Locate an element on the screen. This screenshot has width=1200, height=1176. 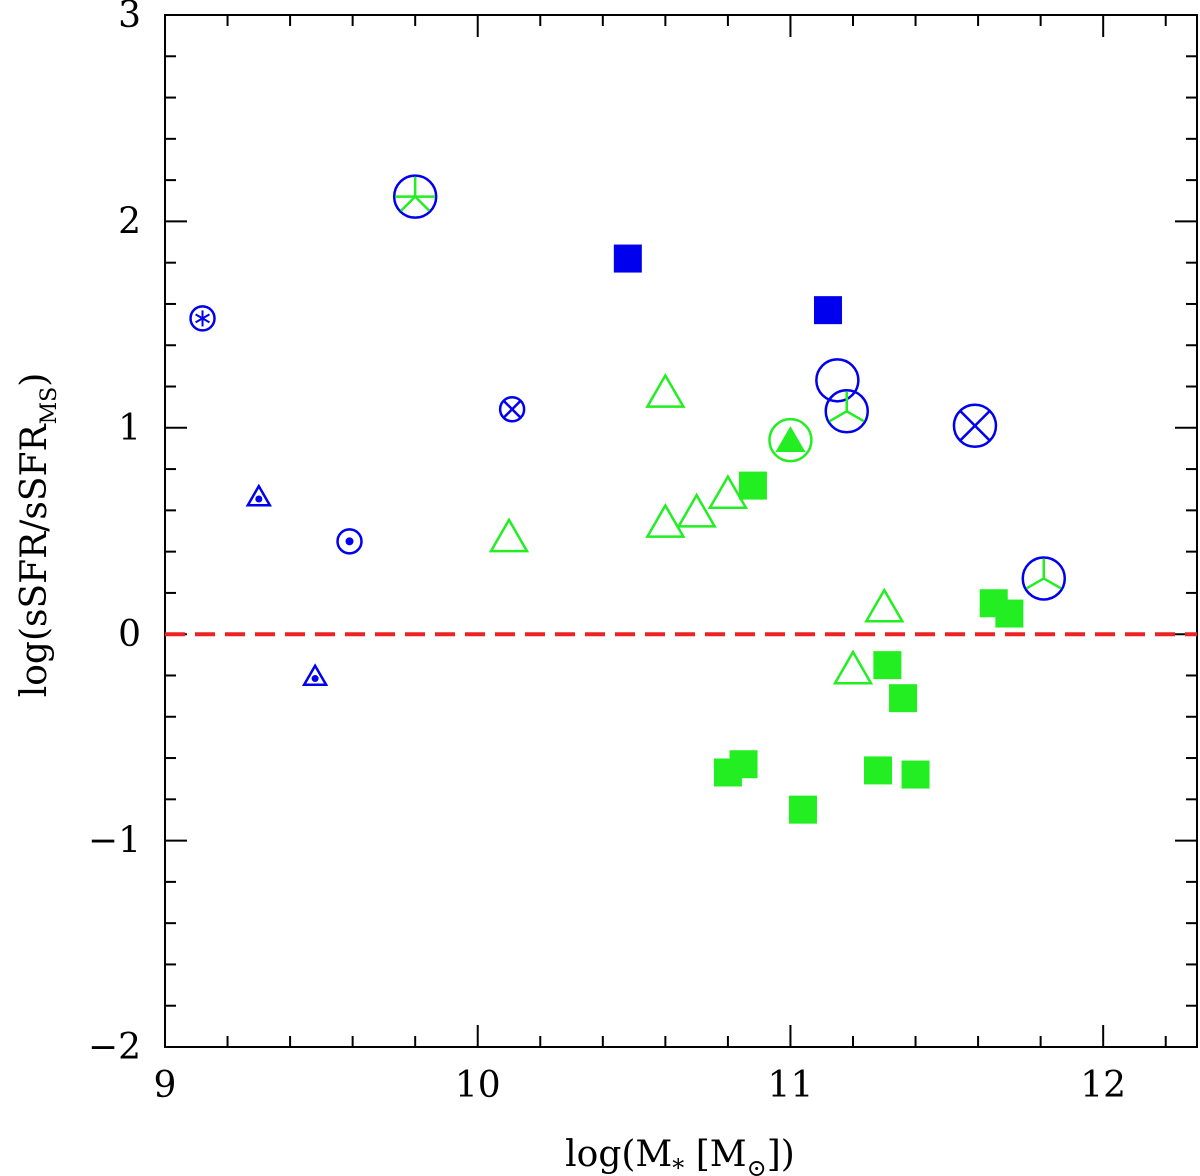
data-point-triangle-in-circle is located at coordinates (790, 440).